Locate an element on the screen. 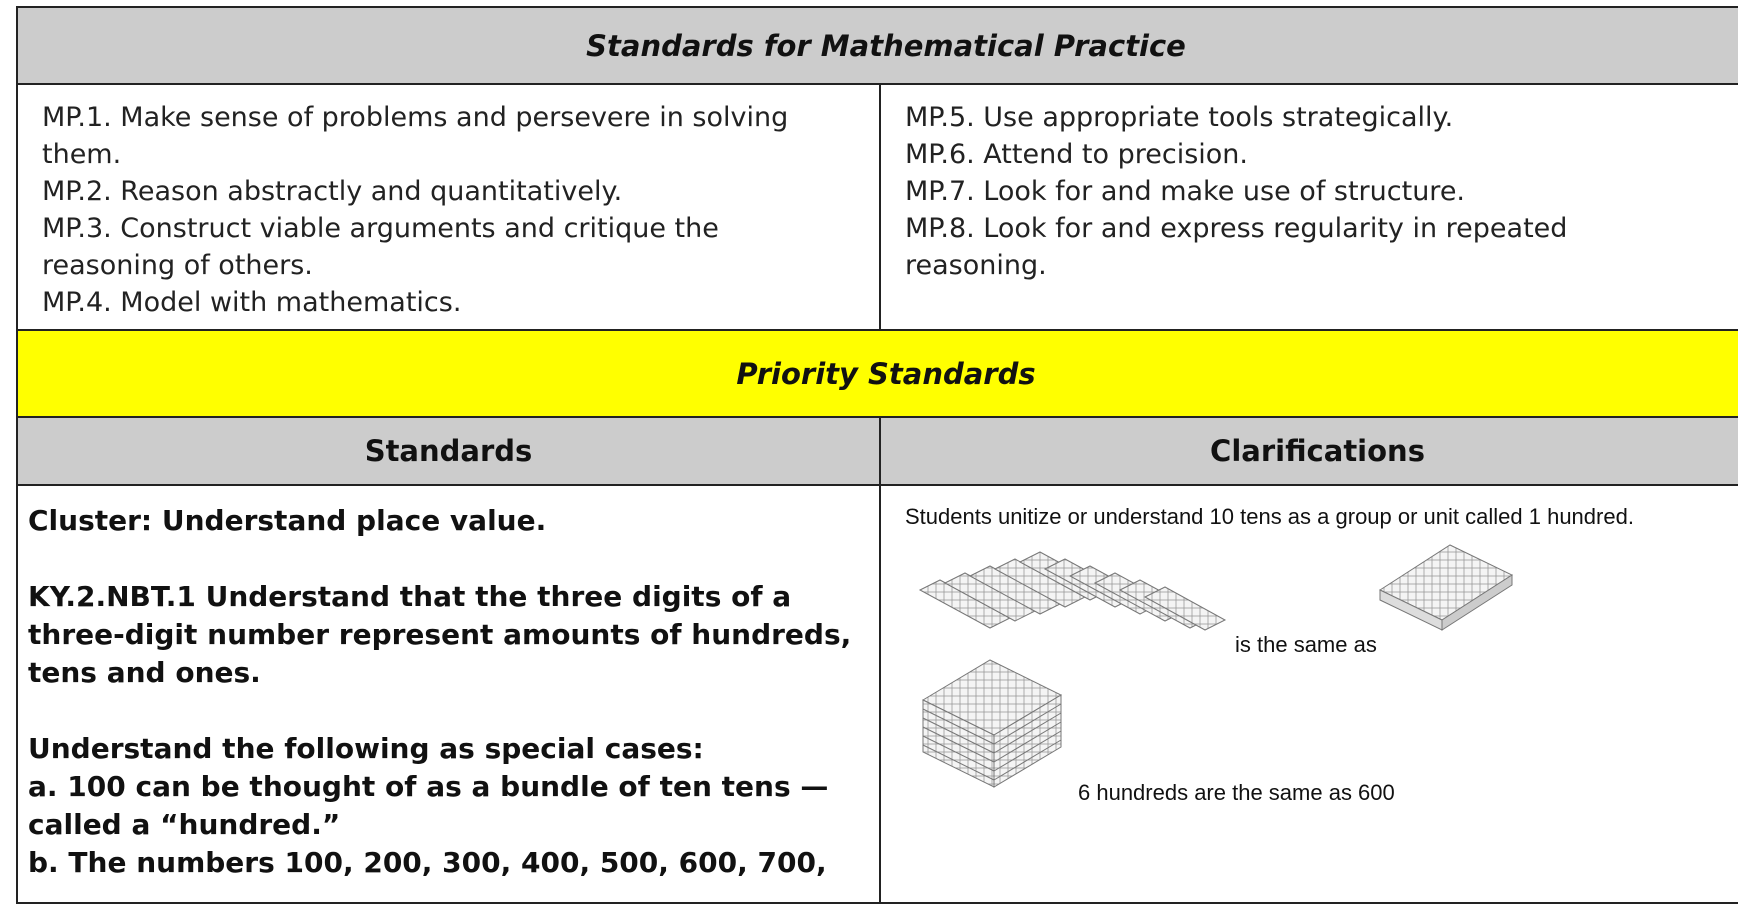  practice: MP.4. Model with mathematics. is located at coordinates (252, 302).